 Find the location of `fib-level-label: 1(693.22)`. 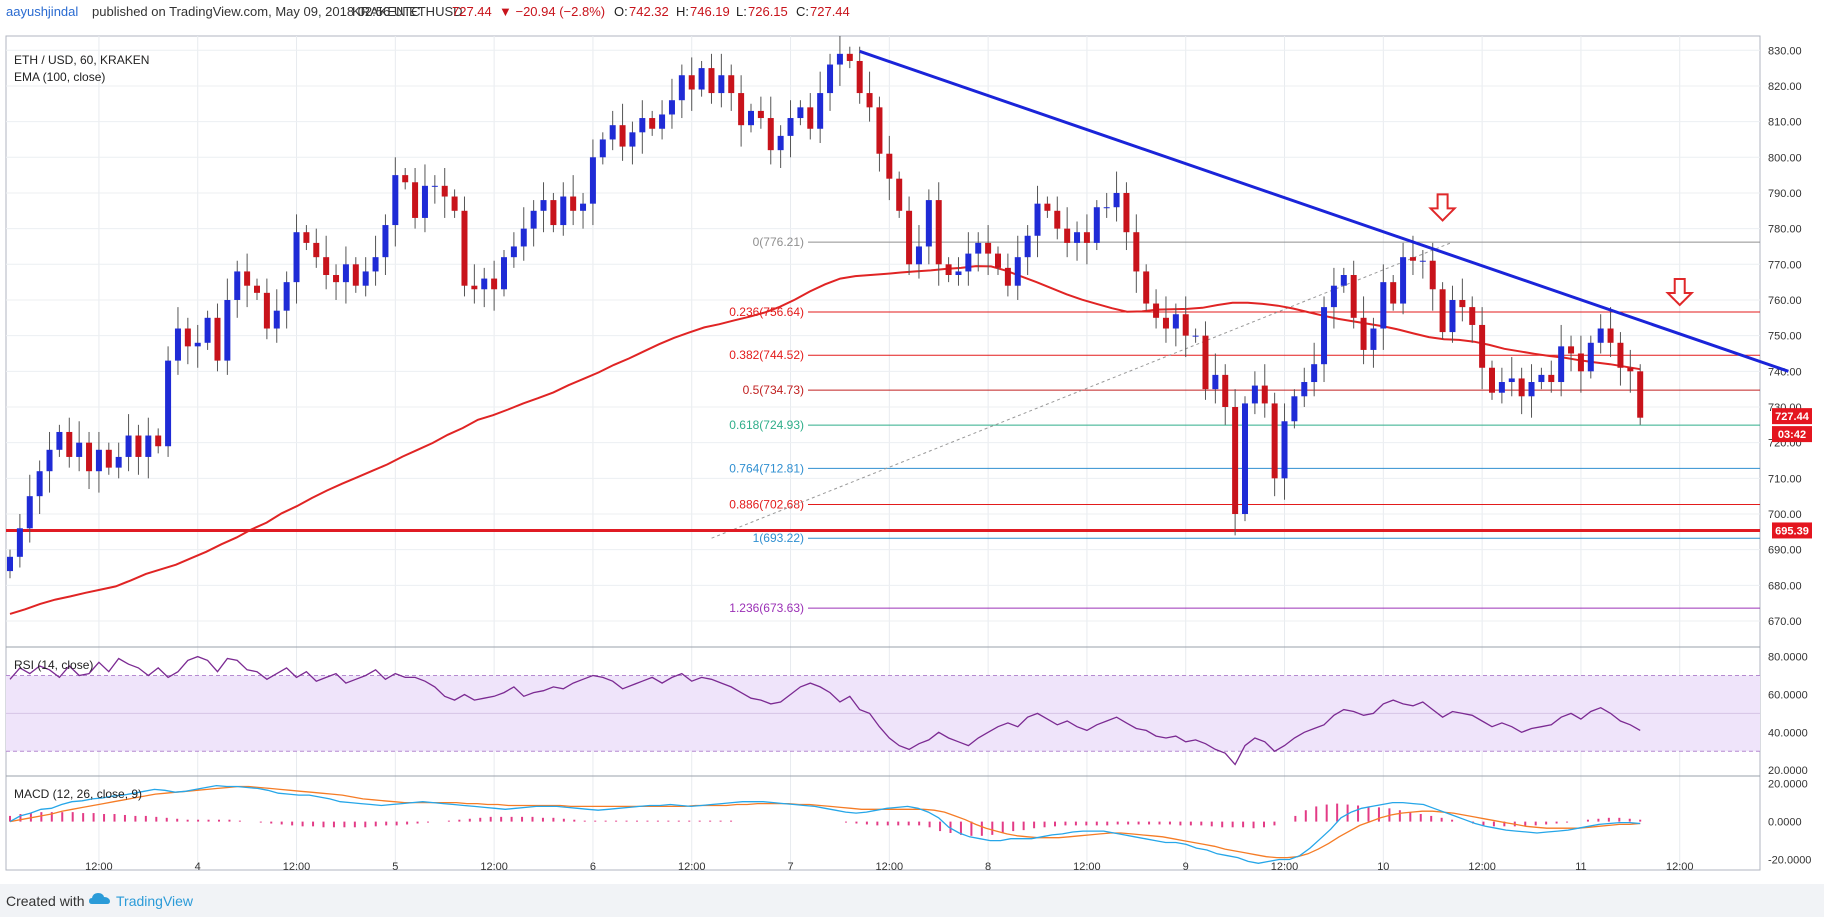

fib-level-label: 1(693.22) is located at coordinates (778, 538).